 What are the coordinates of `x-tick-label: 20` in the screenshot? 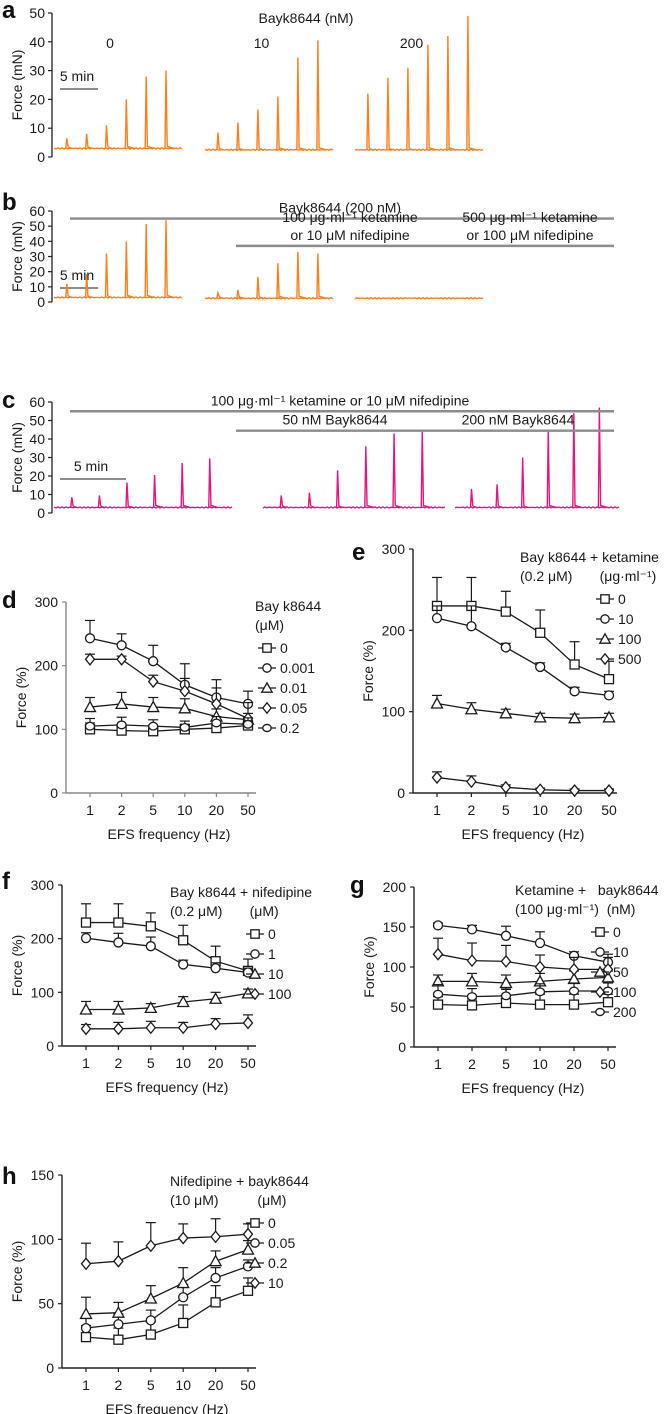 It's located at (575, 810).